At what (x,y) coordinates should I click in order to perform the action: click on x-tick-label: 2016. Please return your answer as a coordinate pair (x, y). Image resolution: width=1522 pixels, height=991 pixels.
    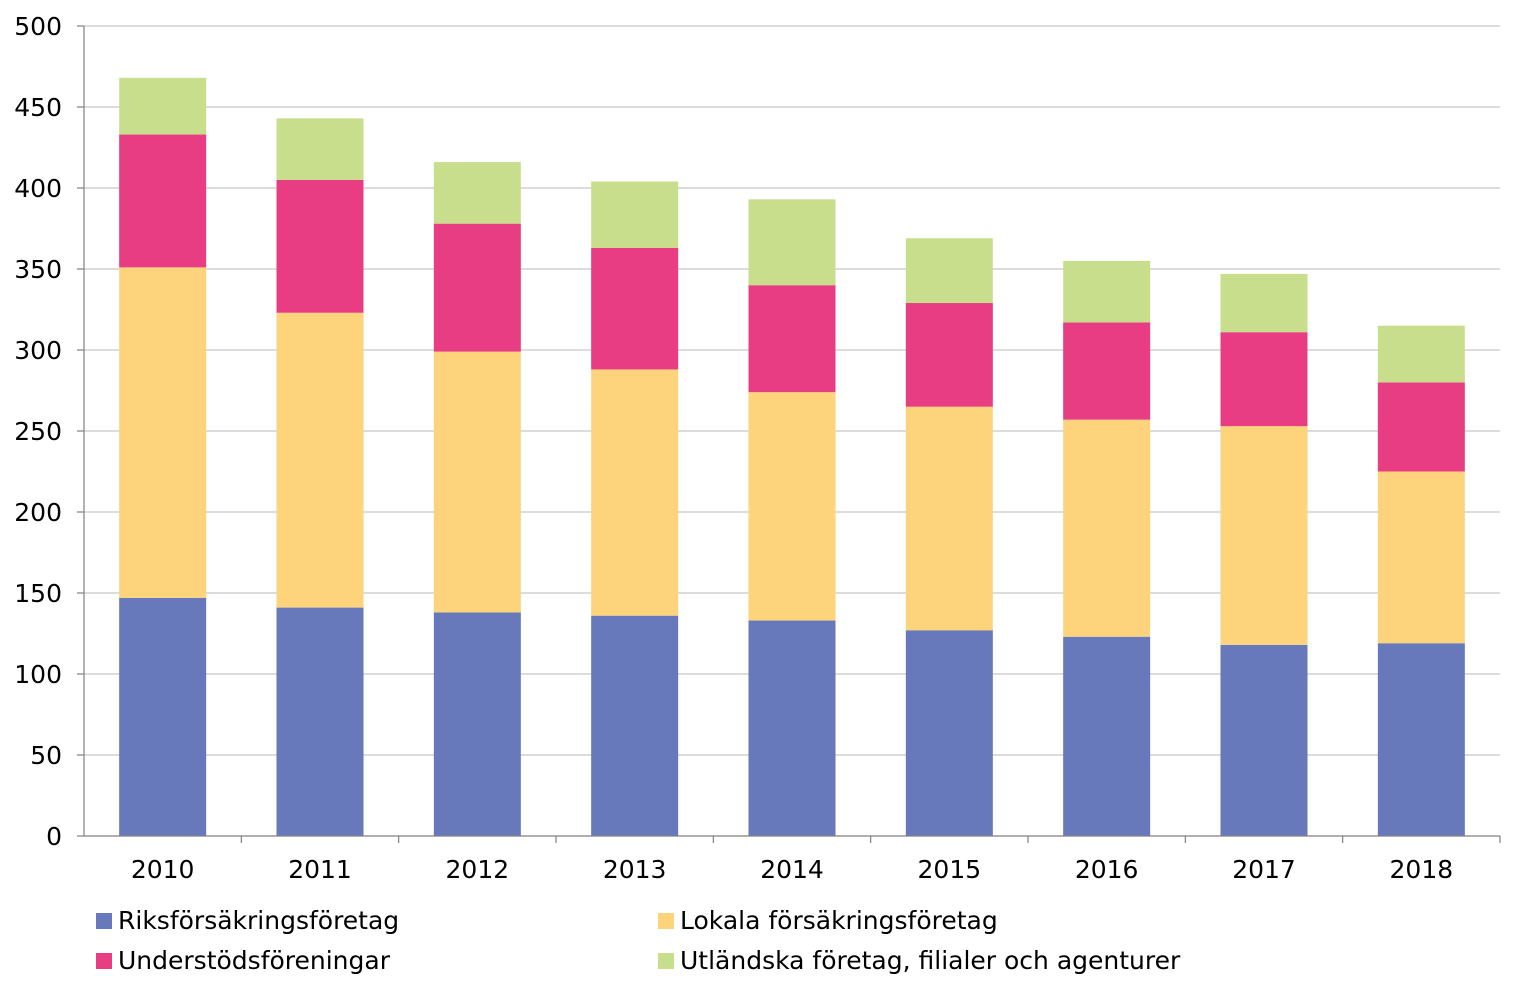
    Looking at the image, I should click on (1107, 869).